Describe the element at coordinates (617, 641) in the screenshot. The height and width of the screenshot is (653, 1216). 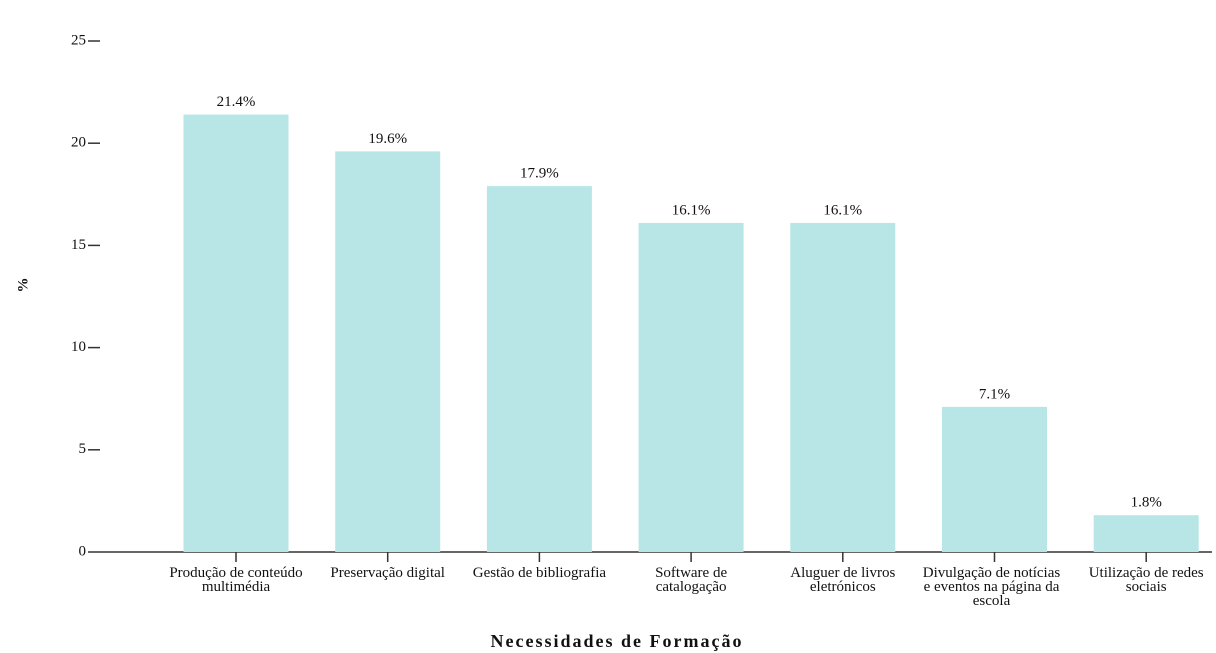
I see `x-axis-label: Necessidades de Formação` at that location.